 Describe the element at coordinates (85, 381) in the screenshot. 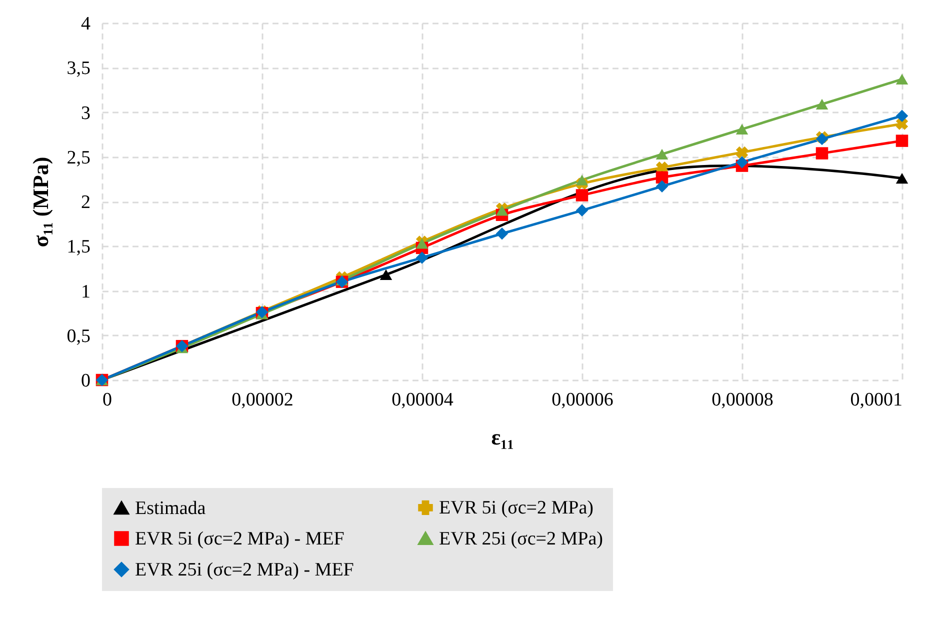

I see `y-tick-label: 0` at that location.